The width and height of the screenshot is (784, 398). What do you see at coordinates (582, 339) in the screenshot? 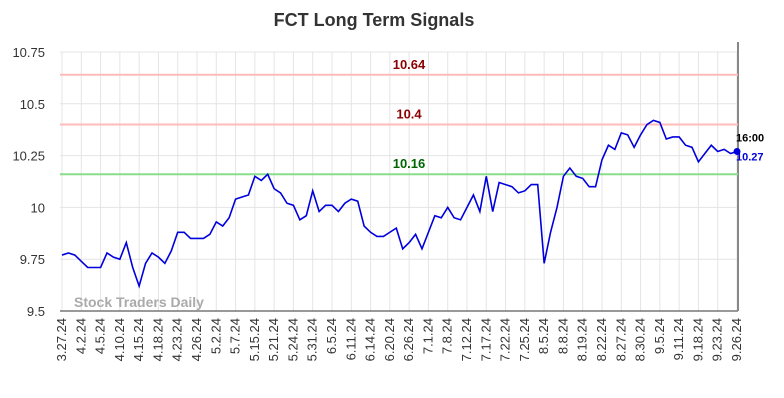
I see `x-tick-label: 8.19.24` at bounding box center [582, 339].